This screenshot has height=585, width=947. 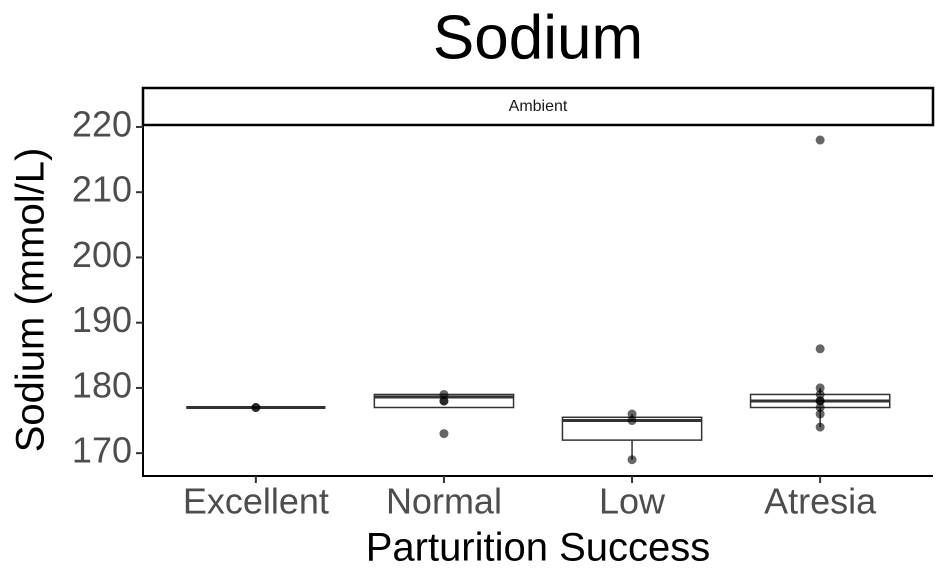 I want to click on strip-label: Ambient, so click(x=538, y=106).